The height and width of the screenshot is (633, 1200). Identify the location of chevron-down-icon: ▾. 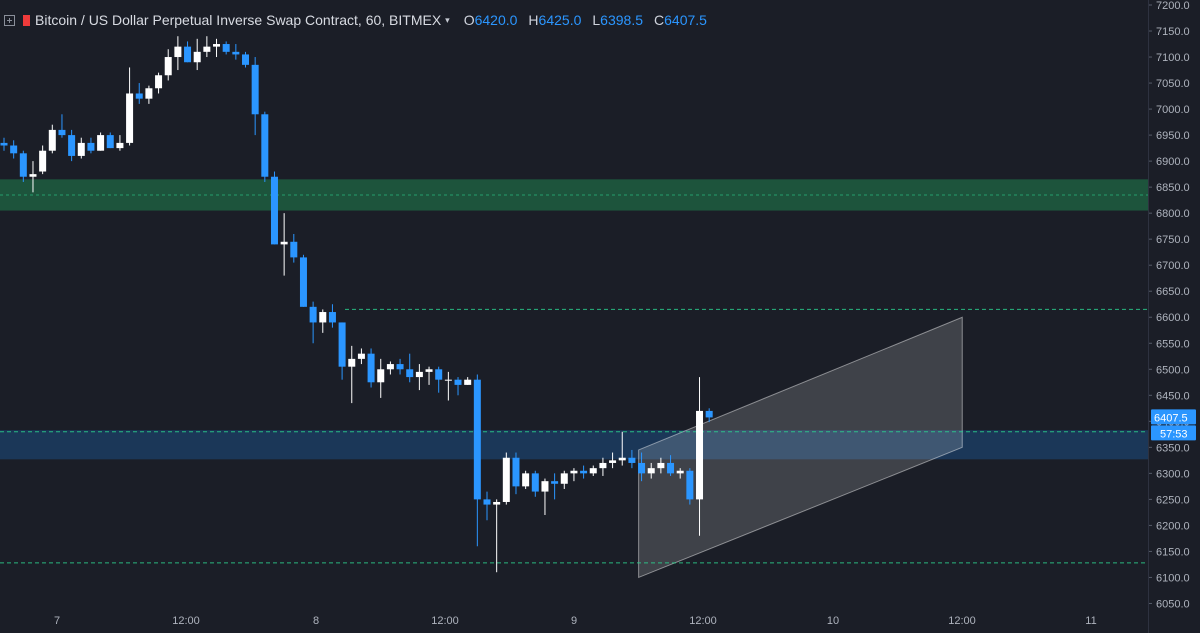
(447, 19).